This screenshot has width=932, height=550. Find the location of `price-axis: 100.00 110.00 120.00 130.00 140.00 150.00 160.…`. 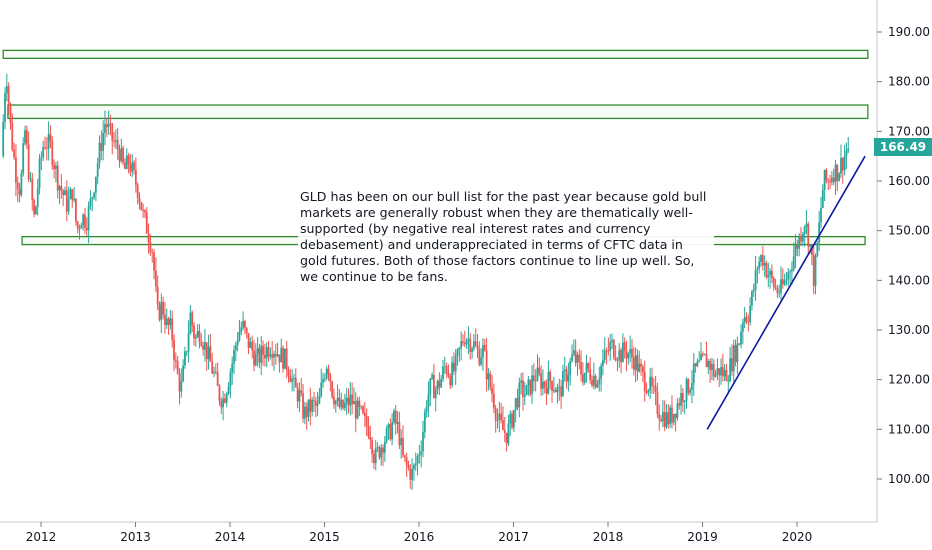

price-axis: 100.00 110.00 120.00 130.00 140.00 150.00 160.… is located at coordinates (903, 255).